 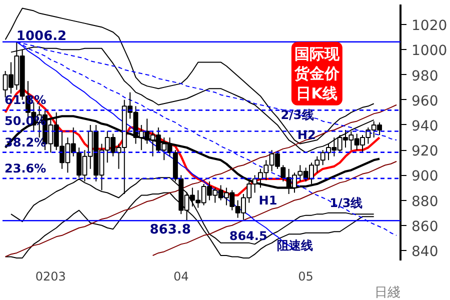 I want to click on x-tick-label: 05, so click(x=306, y=277).